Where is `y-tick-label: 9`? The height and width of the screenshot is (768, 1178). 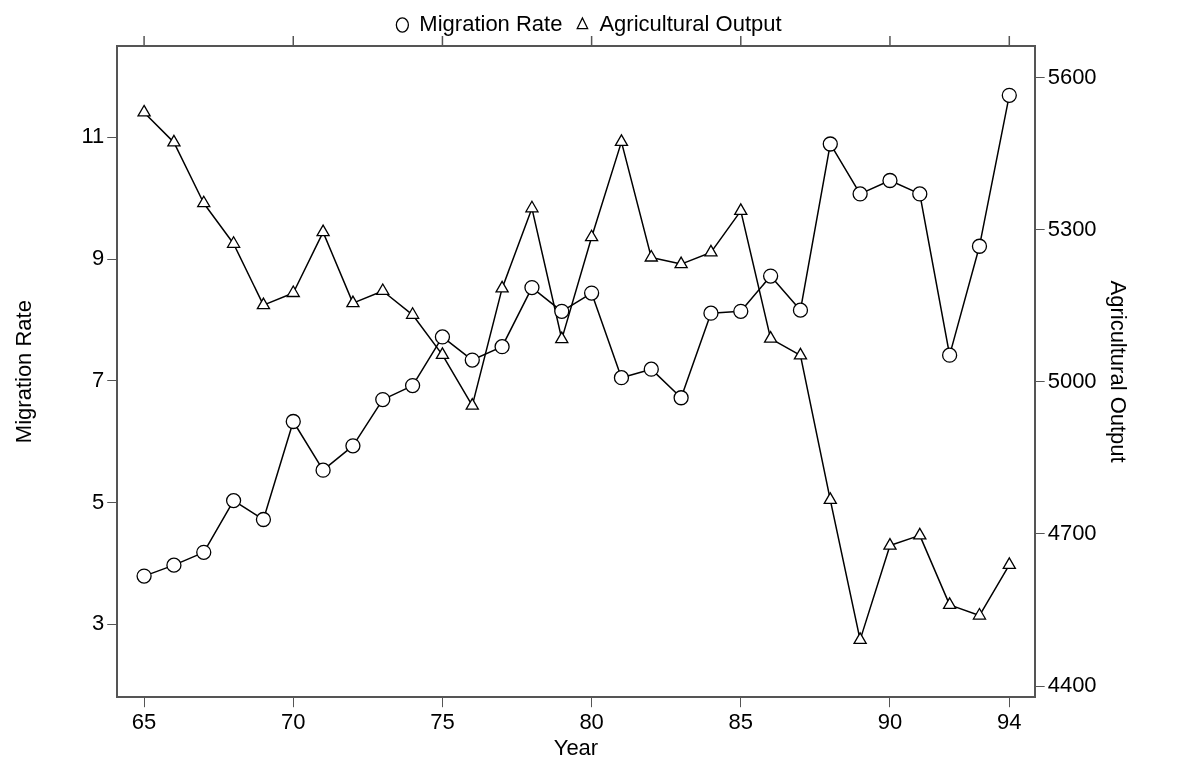
y-tick-label: 9 is located at coordinates (98, 258).